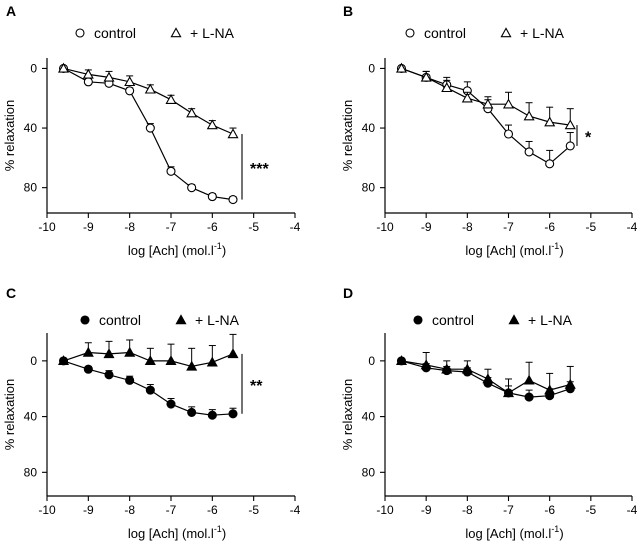  What do you see at coordinates (632, 510) in the screenshot?
I see `panel-d-x-tick-label: -4` at bounding box center [632, 510].